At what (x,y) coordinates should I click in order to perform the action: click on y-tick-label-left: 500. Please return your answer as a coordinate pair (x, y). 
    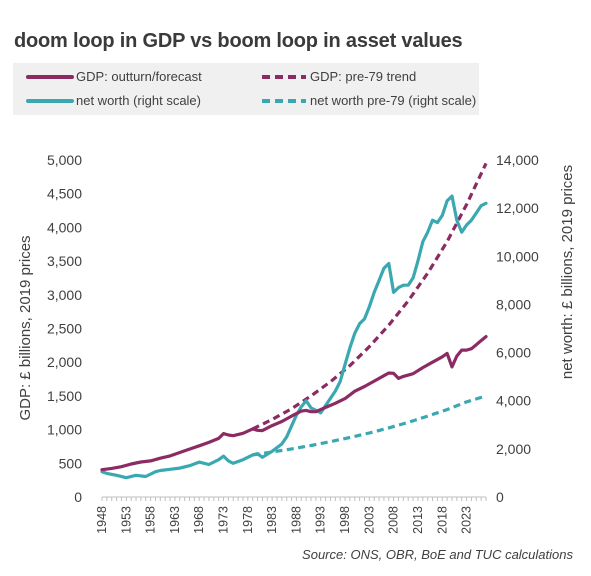
    Looking at the image, I should click on (71, 463).